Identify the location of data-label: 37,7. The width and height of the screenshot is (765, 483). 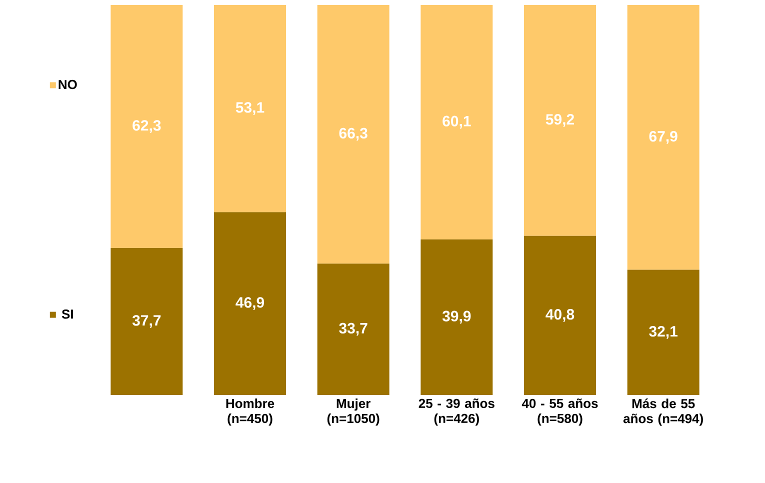
(146, 321).